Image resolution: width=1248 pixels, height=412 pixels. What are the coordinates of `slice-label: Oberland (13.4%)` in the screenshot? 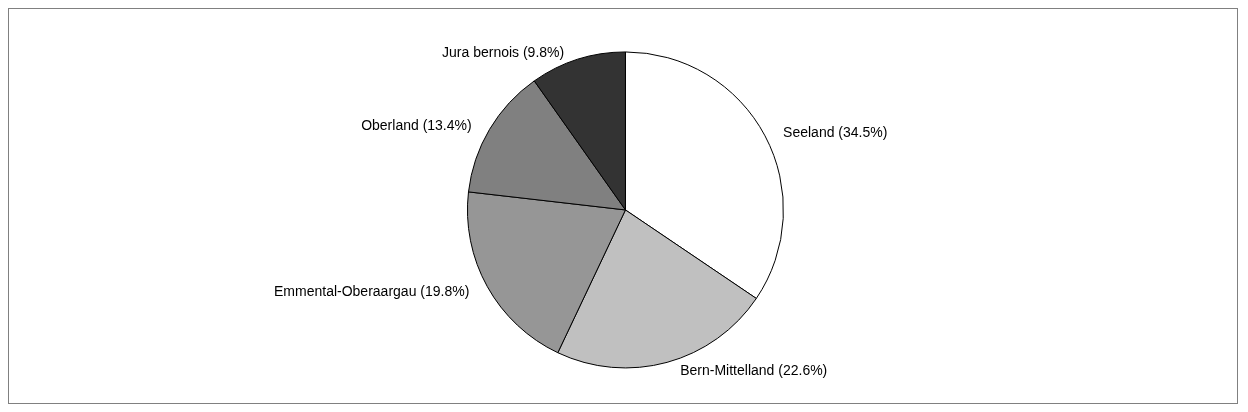 It's located at (416, 125).